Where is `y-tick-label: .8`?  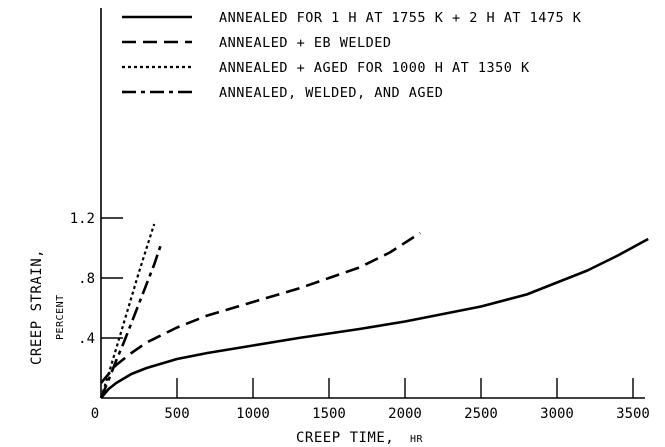
y-tick-label: .8 is located at coordinates (86, 279).